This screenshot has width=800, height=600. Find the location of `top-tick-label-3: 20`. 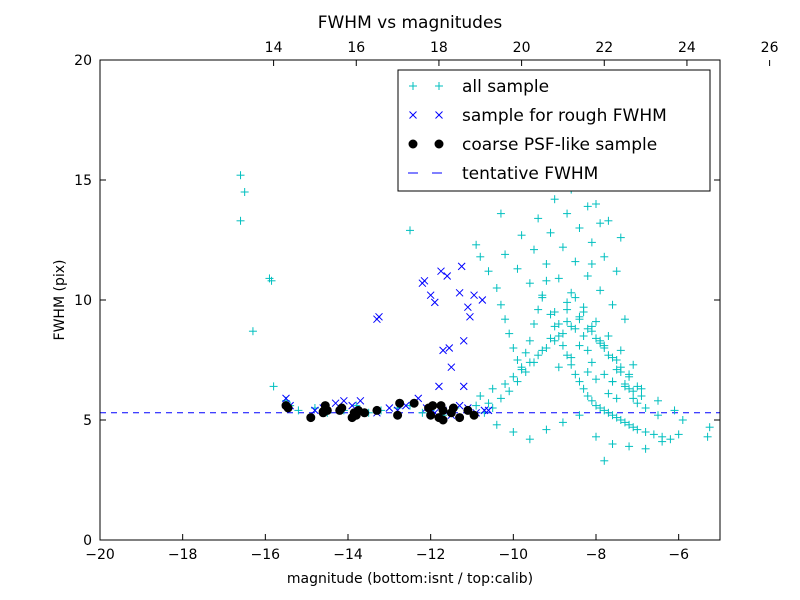

top-tick-label-3: 20 is located at coordinates (522, 48).